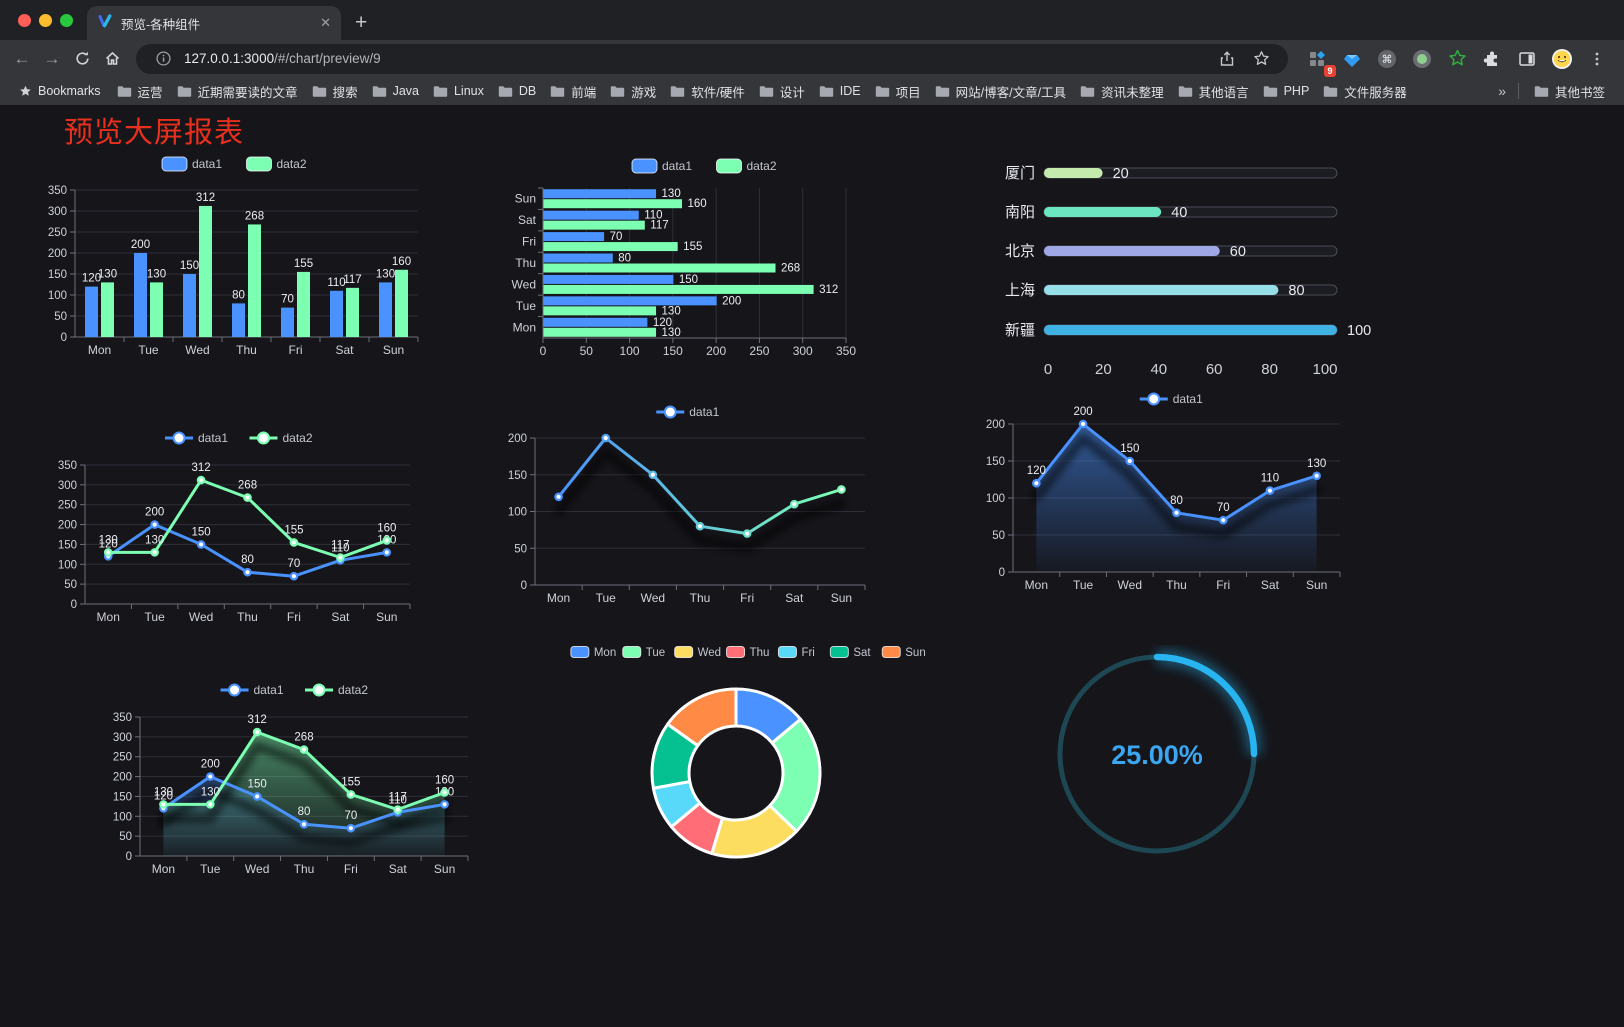  What do you see at coordinates (1352, 59) in the screenshot?
I see `extension-gem-icon` at bounding box center [1352, 59].